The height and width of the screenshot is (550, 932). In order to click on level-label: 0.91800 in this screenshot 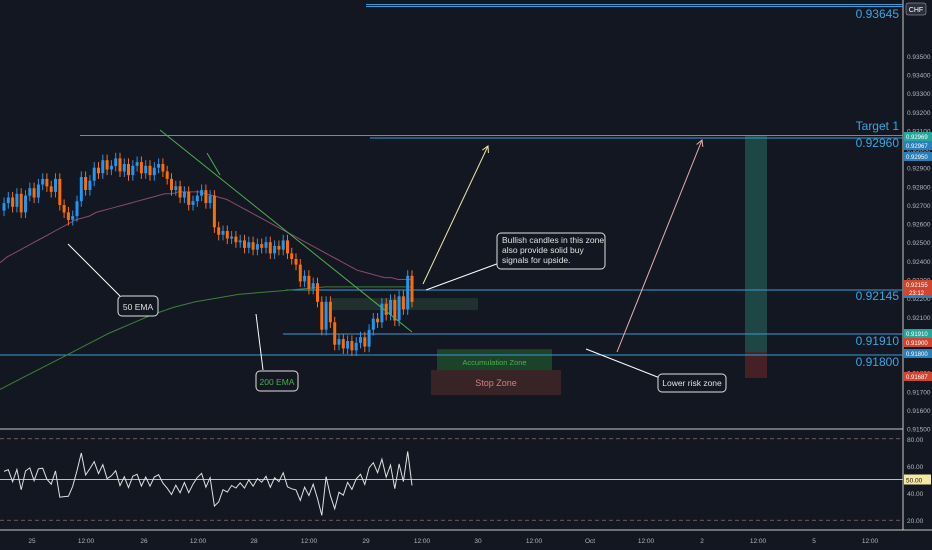, I will do `click(878, 362)`.